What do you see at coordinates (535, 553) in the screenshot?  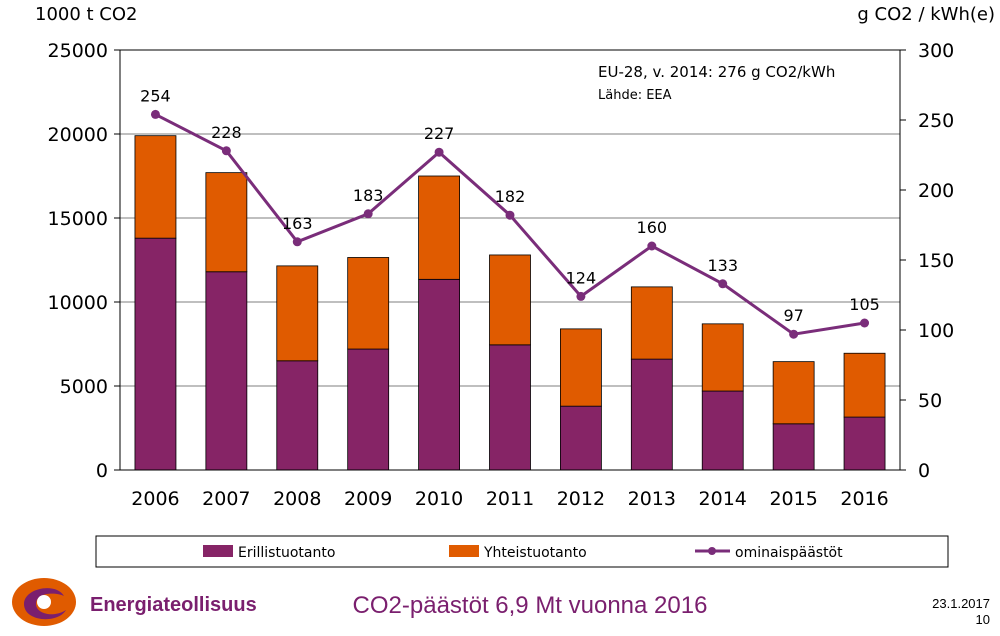 I see `legend-label-yhteistuotanto: Yhteistuotanto` at bounding box center [535, 553].